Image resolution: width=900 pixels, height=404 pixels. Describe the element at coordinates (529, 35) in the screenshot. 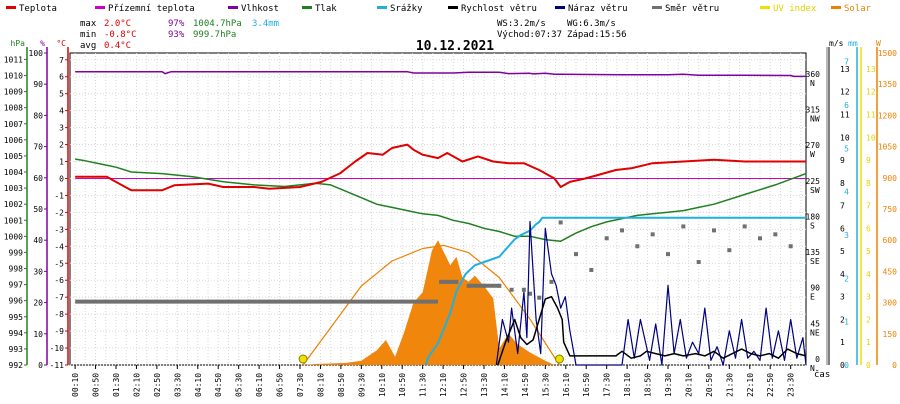

I see `stats-sunrise: Východ:07:37` at that location.